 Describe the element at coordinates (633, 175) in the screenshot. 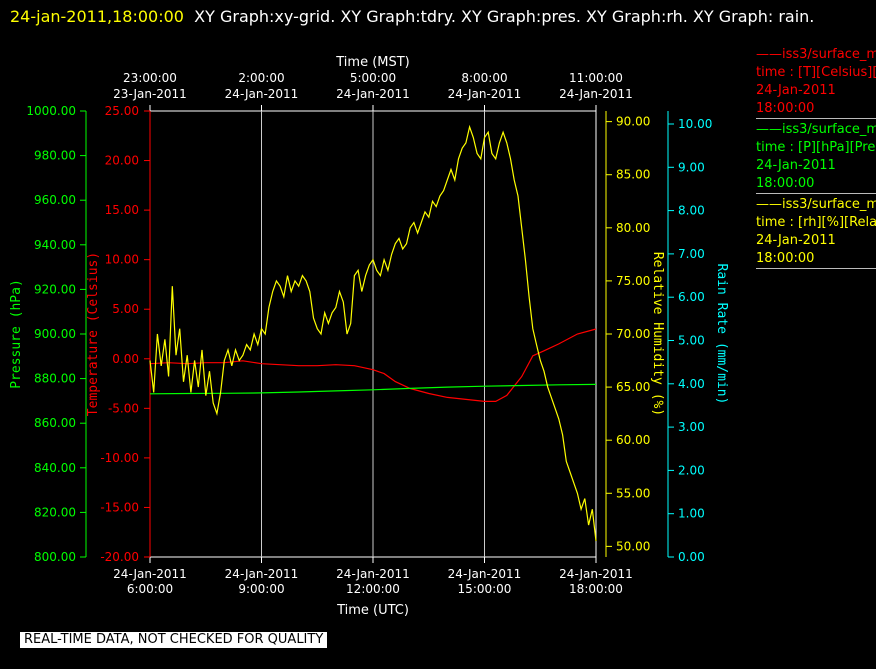

I see `humidity-tick-label: 85.00` at that location.